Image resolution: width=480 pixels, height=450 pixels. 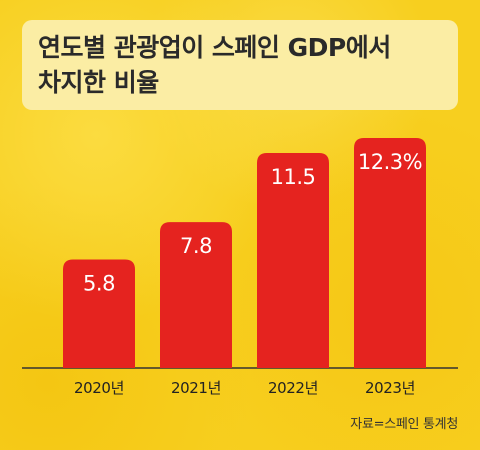 What do you see at coordinates (196, 295) in the screenshot?
I see `bar-2021년` at bounding box center [196, 295].